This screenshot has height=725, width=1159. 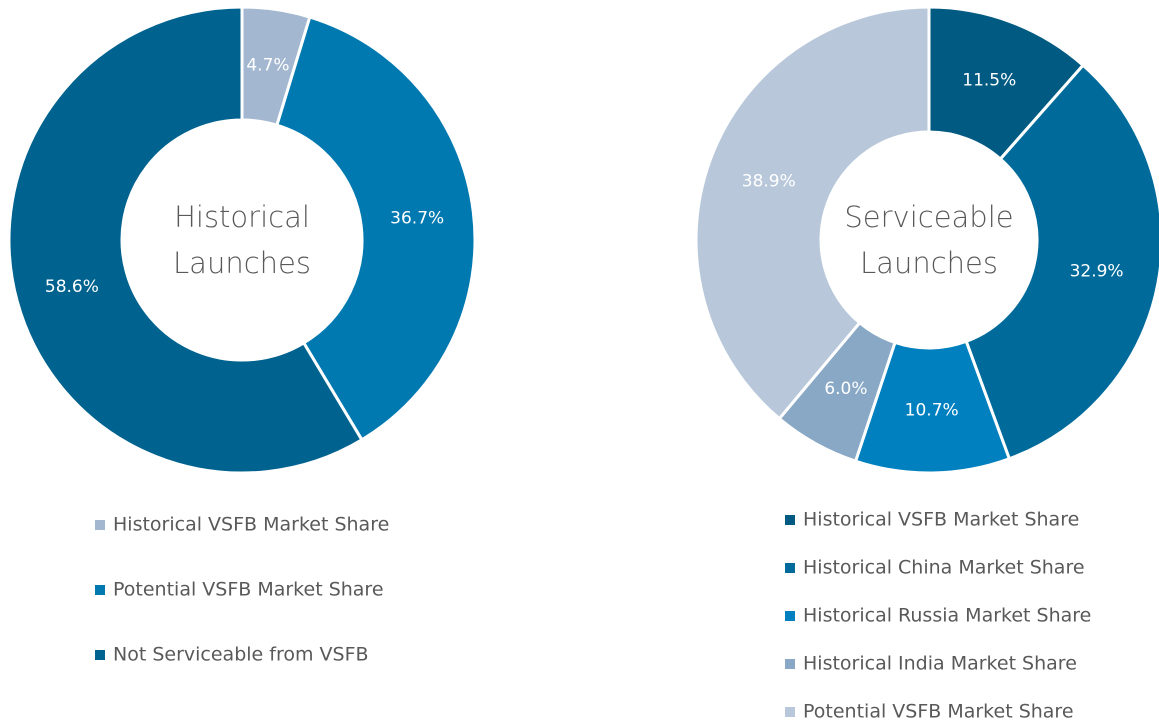 I want to click on value-label: 32.9%, so click(x=1097, y=271).